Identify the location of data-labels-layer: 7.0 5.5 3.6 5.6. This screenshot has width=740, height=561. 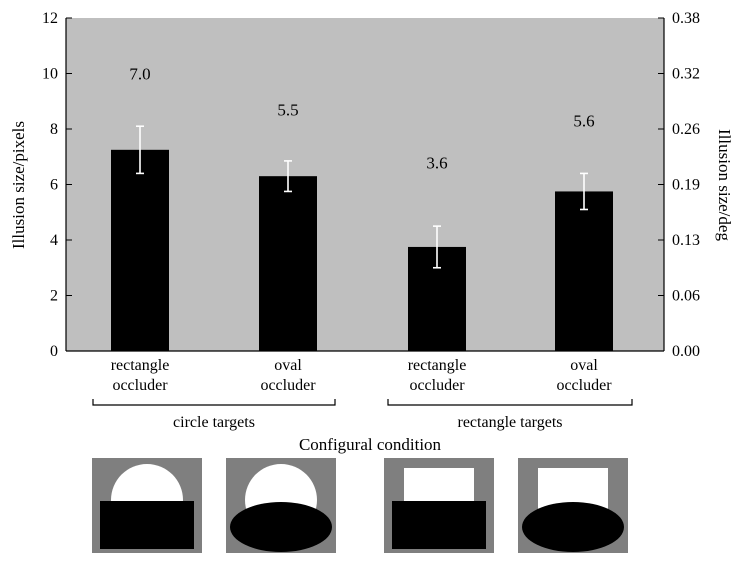
(361, 119).